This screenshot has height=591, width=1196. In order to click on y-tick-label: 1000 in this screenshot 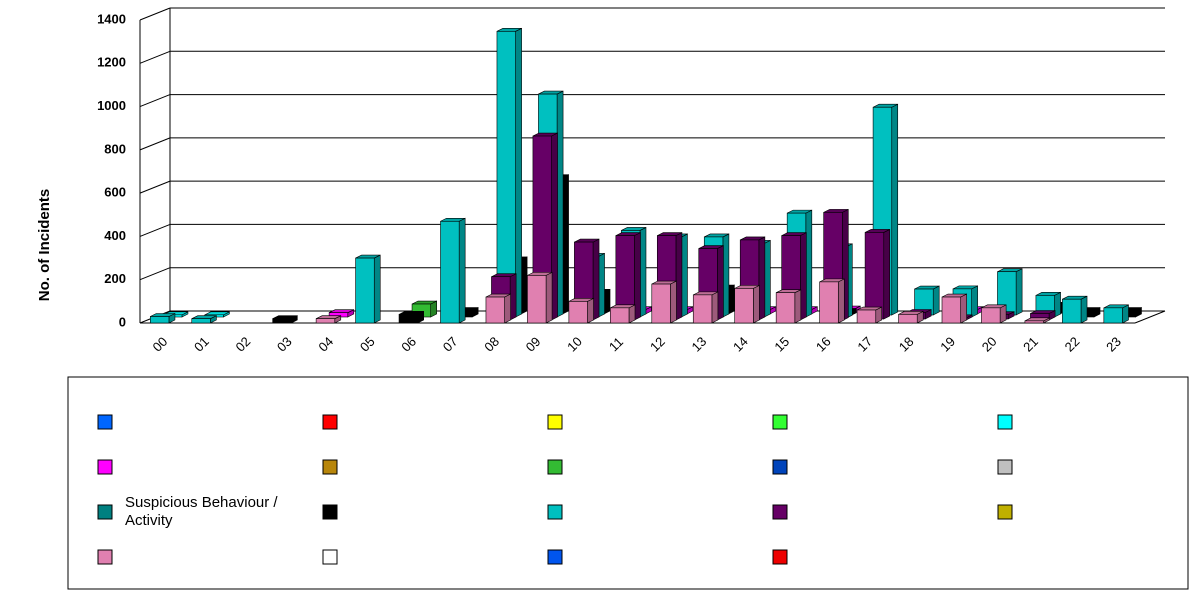, I will do `click(111, 105)`.